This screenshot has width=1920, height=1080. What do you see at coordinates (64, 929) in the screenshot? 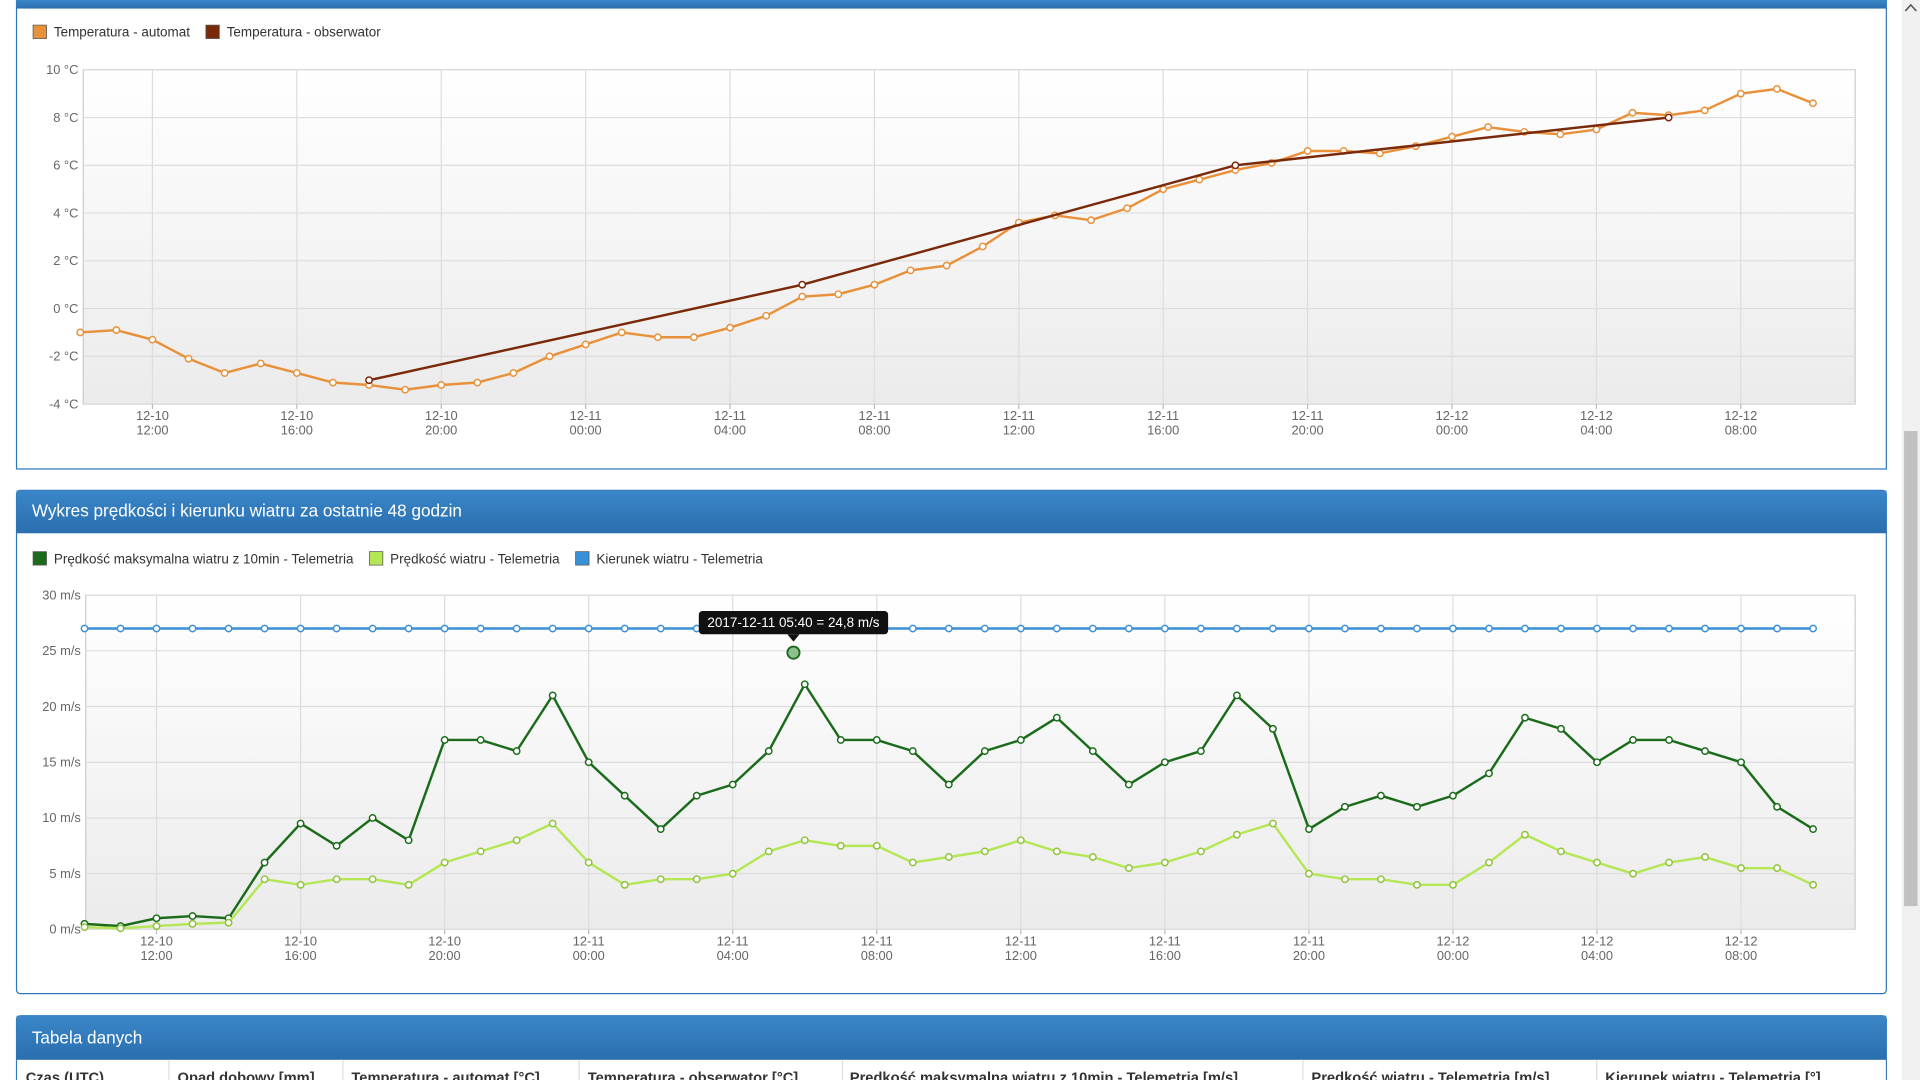
I see `y-tick-label: 0 m/s` at bounding box center [64, 929].